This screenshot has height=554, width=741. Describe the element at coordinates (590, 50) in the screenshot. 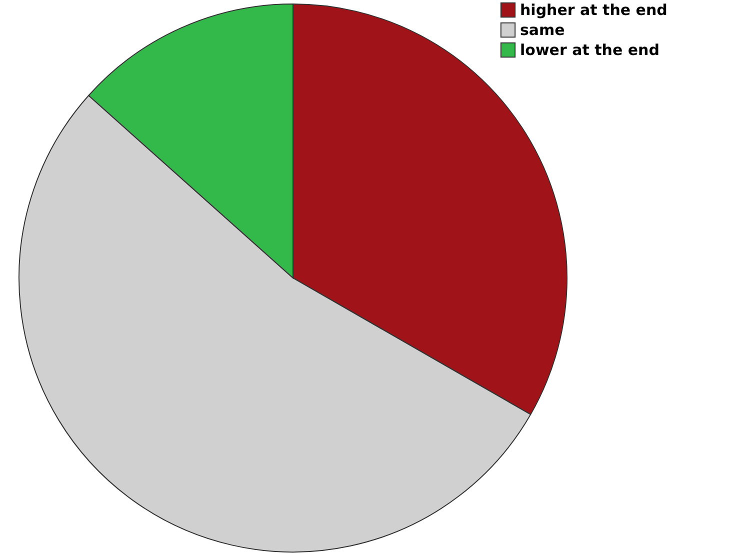

I see `legend-label: lower at the end` at that location.